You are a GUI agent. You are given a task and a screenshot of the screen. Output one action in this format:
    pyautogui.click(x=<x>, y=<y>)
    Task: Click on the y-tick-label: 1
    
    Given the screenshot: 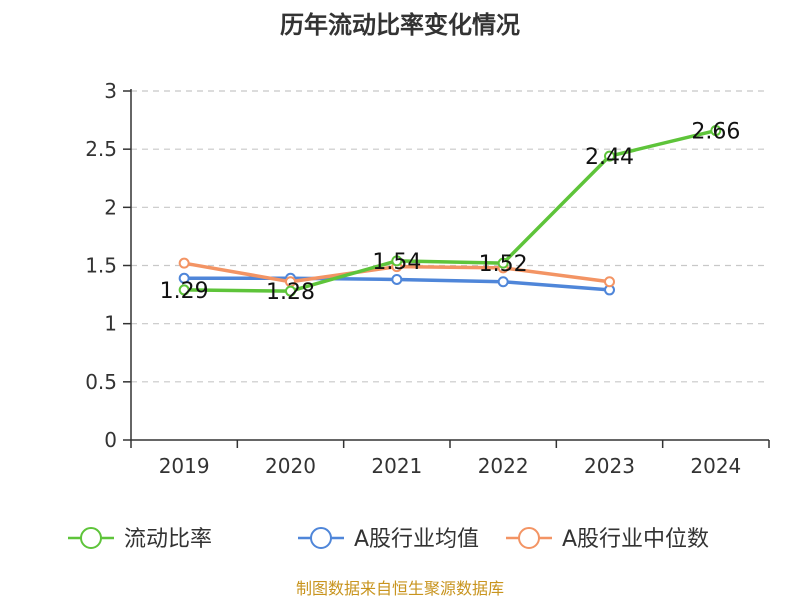 What is the action you would take?
    pyautogui.click(x=110, y=324)
    